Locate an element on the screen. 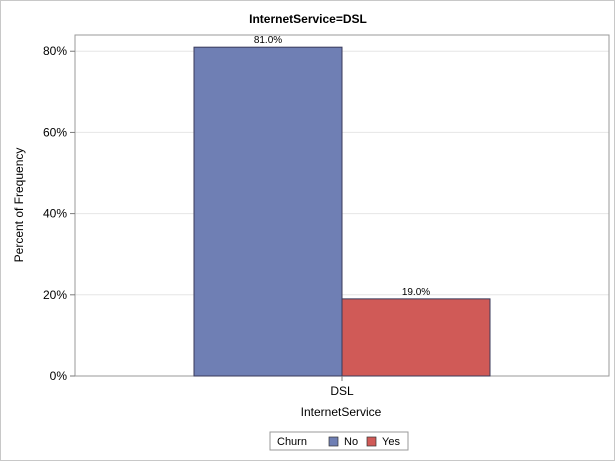 The height and width of the screenshot is (461, 615). legend: Churn No Yes is located at coordinates (339, 441).